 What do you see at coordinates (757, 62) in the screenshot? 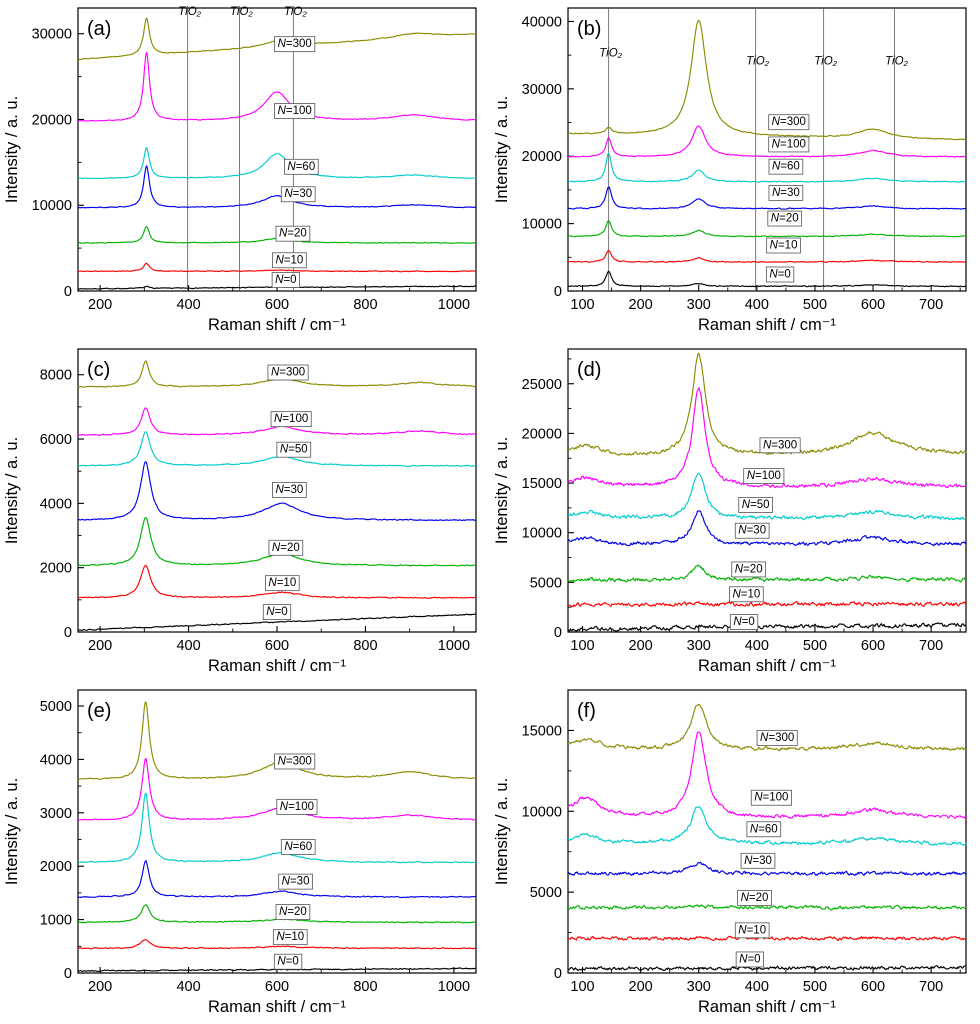
I see `tio2-label: TiO₂` at bounding box center [757, 62].